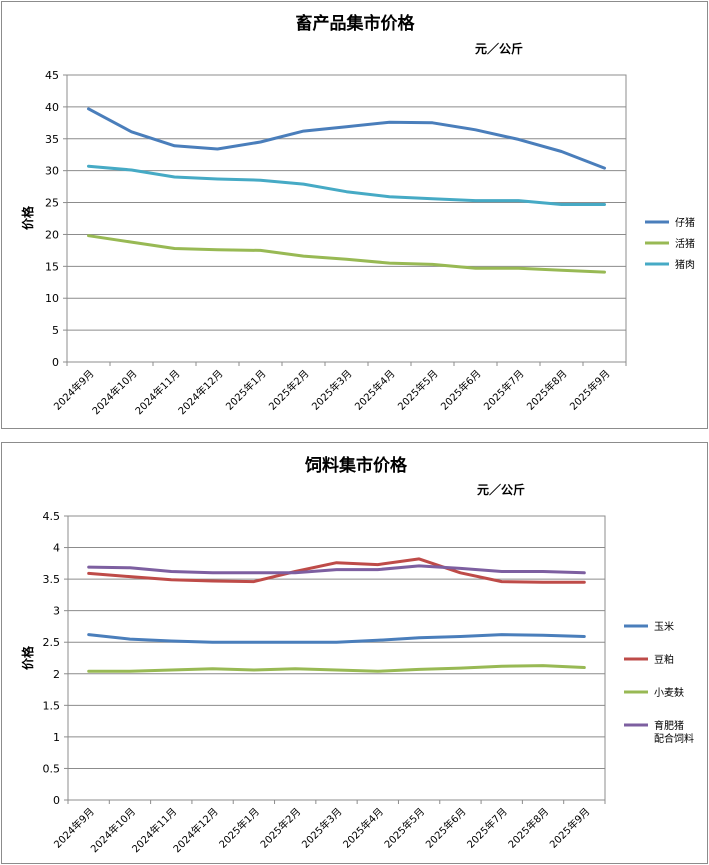 The width and height of the screenshot is (709, 865). What do you see at coordinates (52, 234) in the screenshot?
I see `y-tick-label: 20` at bounding box center [52, 234].